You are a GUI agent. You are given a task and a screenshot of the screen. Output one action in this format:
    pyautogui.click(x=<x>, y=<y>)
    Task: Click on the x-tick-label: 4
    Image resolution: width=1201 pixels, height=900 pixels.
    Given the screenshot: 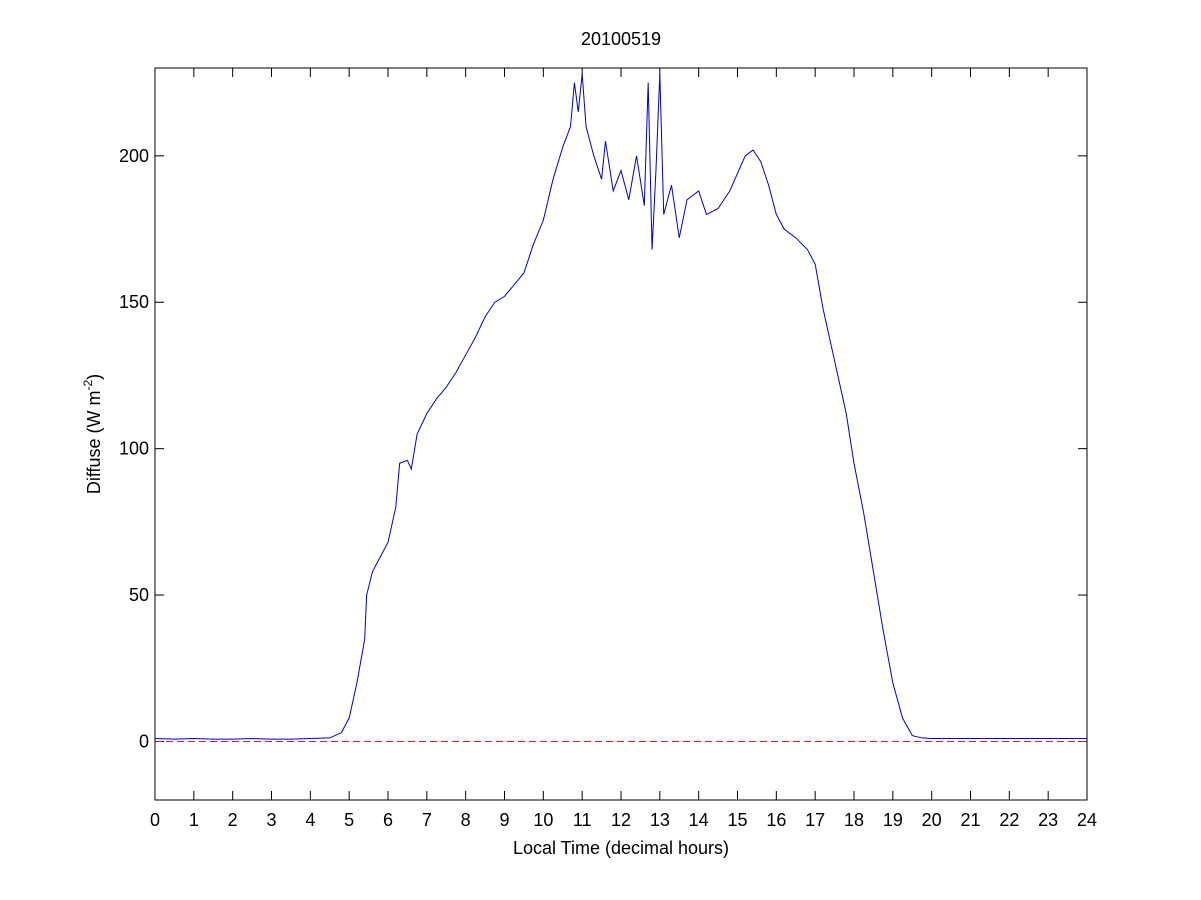 What is the action you would take?
    pyautogui.click(x=310, y=820)
    